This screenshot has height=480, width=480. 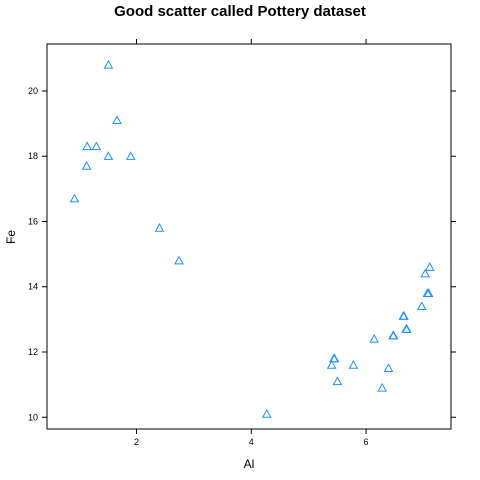 What do you see at coordinates (251, 442) in the screenshot?
I see `x-tick-label: 4` at bounding box center [251, 442].